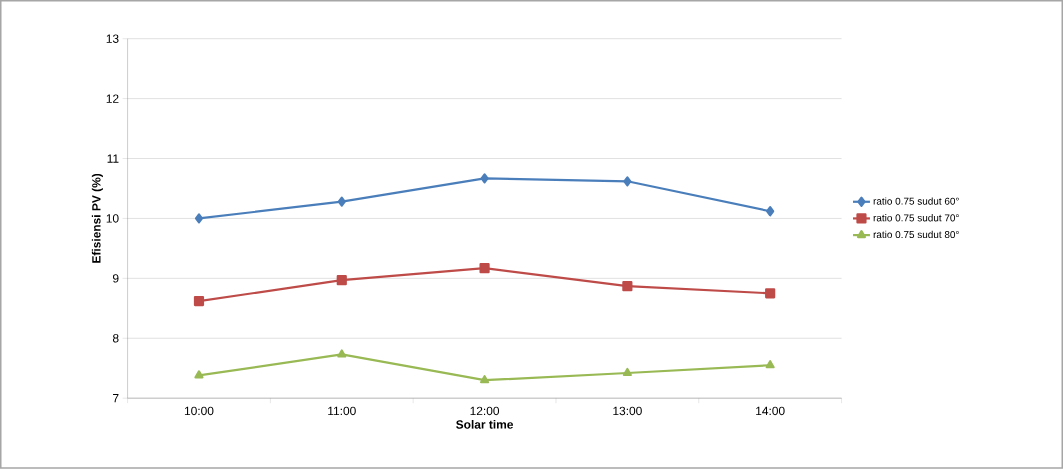 The image size is (1063, 469). What do you see at coordinates (916, 234) in the screenshot?
I see `legend-label: ratio 0.75 sudut 80°` at bounding box center [916, 234].